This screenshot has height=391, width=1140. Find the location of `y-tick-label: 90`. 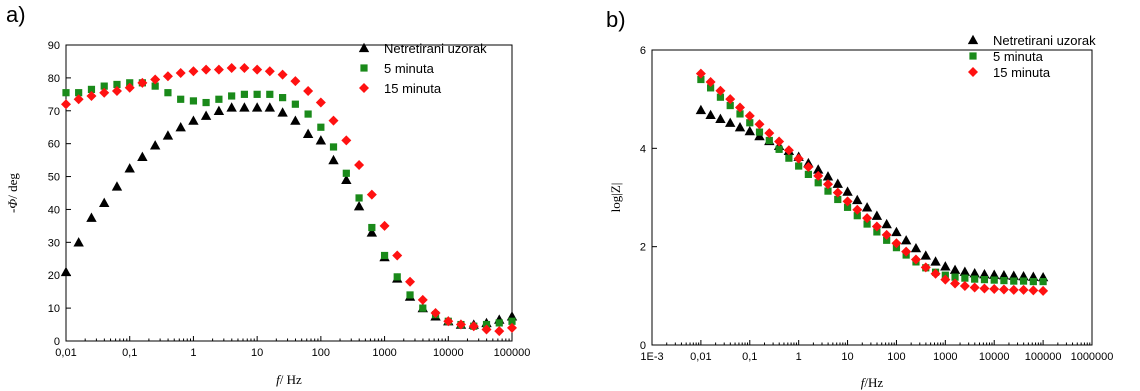

y-tick-label: 90 is located at coordinates (54, 46).